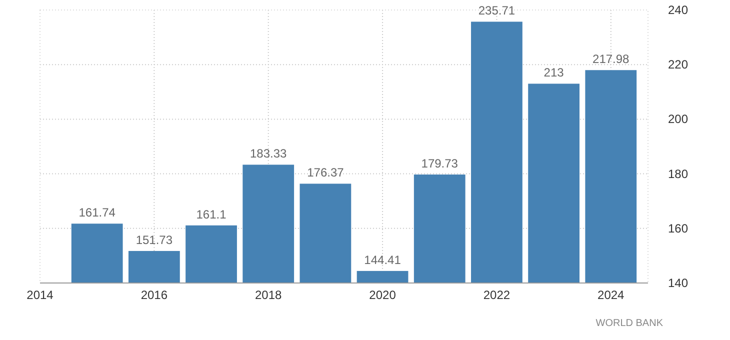 The height and width of the screenshot is (340, 730). I want to click on data-label: 144.41, so click(383, 259).